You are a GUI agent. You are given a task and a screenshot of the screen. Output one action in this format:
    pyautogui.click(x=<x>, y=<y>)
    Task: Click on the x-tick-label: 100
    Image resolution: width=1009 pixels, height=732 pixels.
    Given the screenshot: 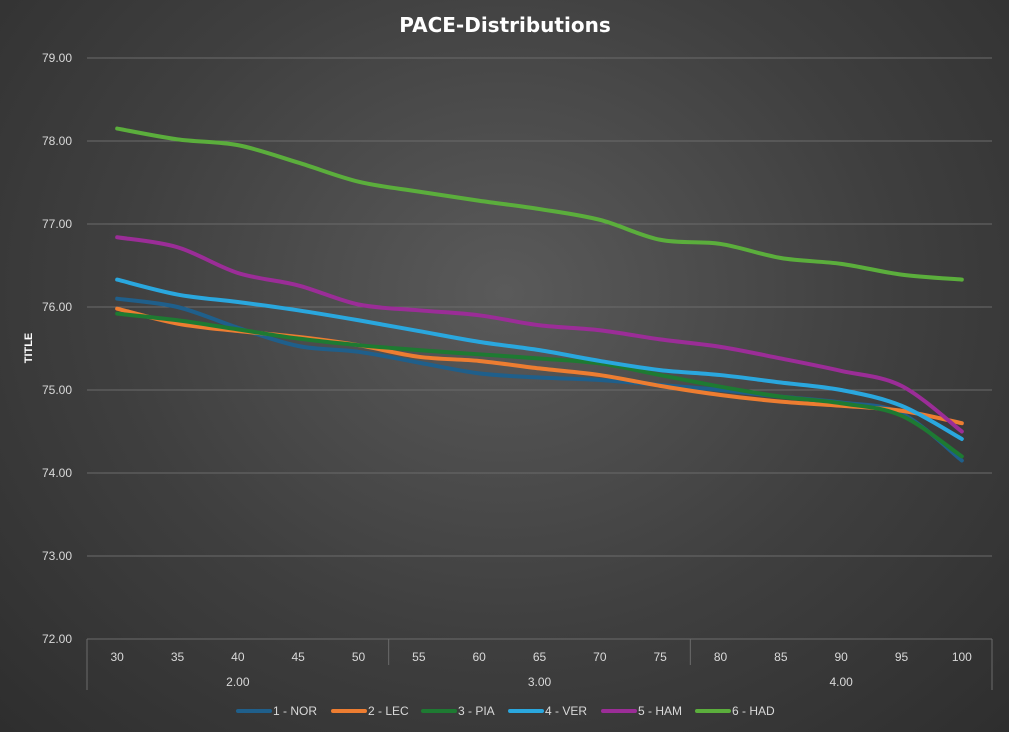 What is the action you would take?
    pyautogui.click(x=962, y=657)
    